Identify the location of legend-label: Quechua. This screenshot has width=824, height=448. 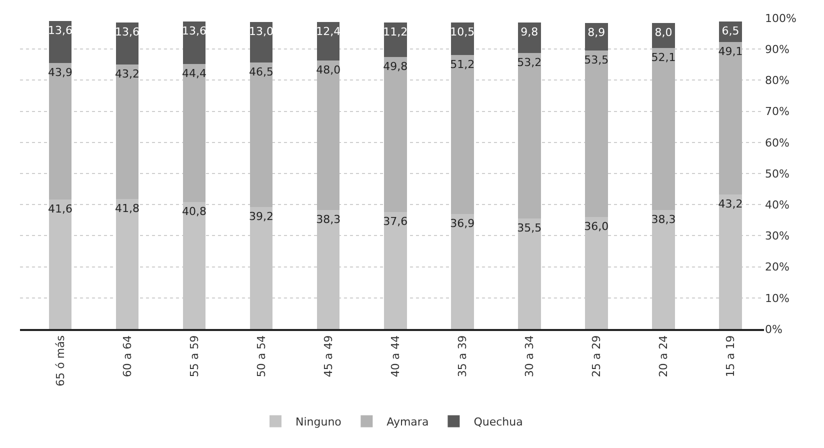
(498, 422).